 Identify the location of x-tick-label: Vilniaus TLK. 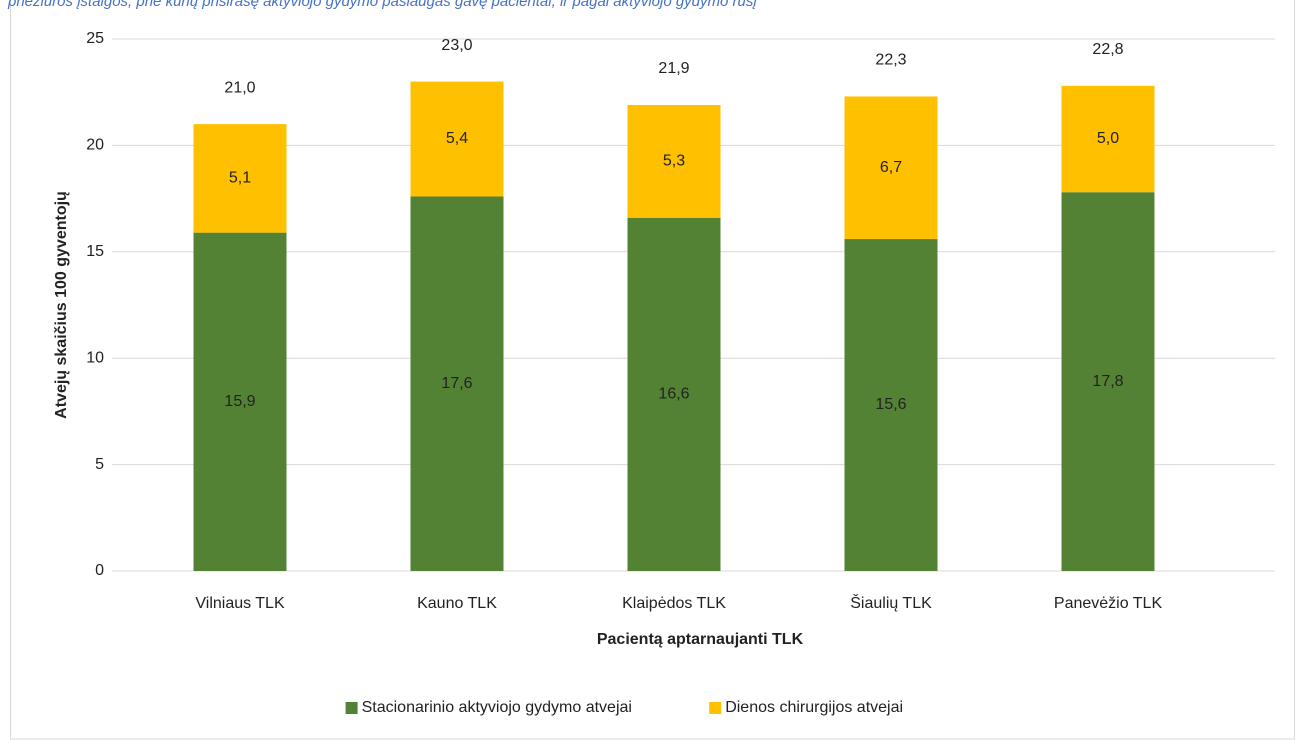
(240, 603).